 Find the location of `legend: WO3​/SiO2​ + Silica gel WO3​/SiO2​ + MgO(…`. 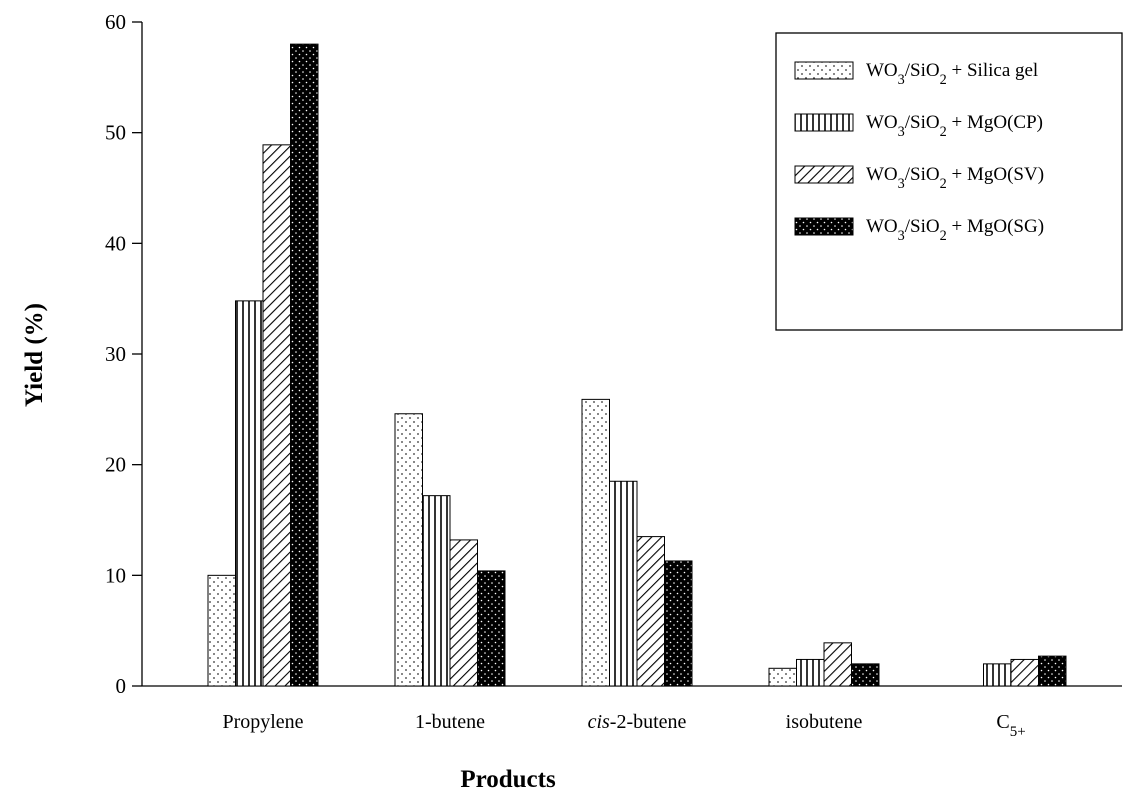

legend: WO3​/SiO2​ + Silica gel WO3​/SiO2​ + MgO(… is located at coordinates (949, 181).